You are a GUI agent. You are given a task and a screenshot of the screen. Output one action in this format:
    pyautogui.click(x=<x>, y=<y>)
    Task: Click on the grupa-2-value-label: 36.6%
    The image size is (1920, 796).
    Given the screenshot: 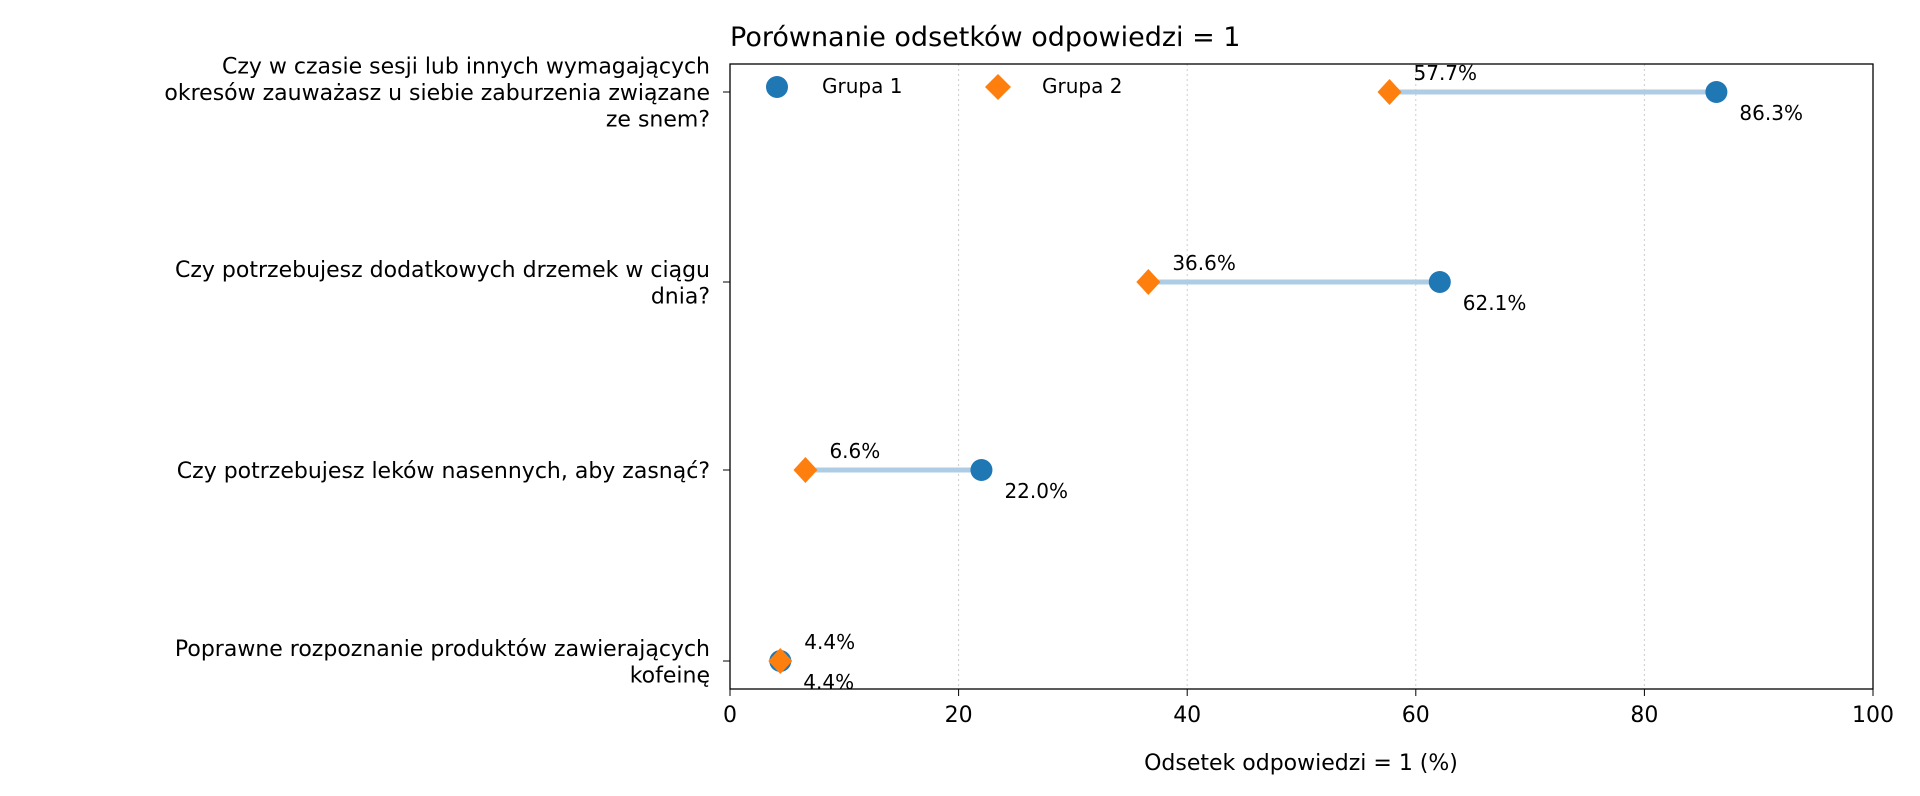 What is the action you would take?
    pyautogui.click(x=1204, y=263)
    